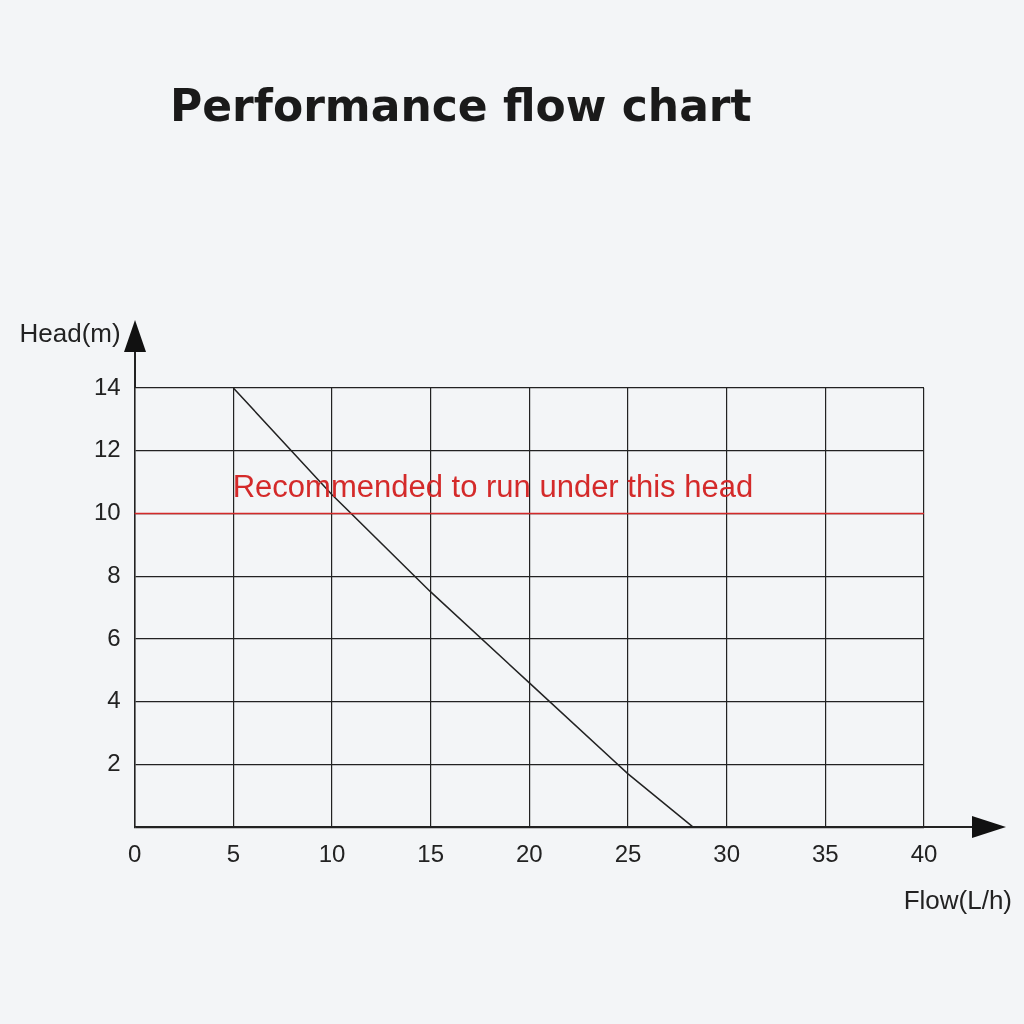  What do you see at coordinates (461, 105) in the screenshot?
I see `chart-title: Performance flow chart` at bounding box center [461, 105].